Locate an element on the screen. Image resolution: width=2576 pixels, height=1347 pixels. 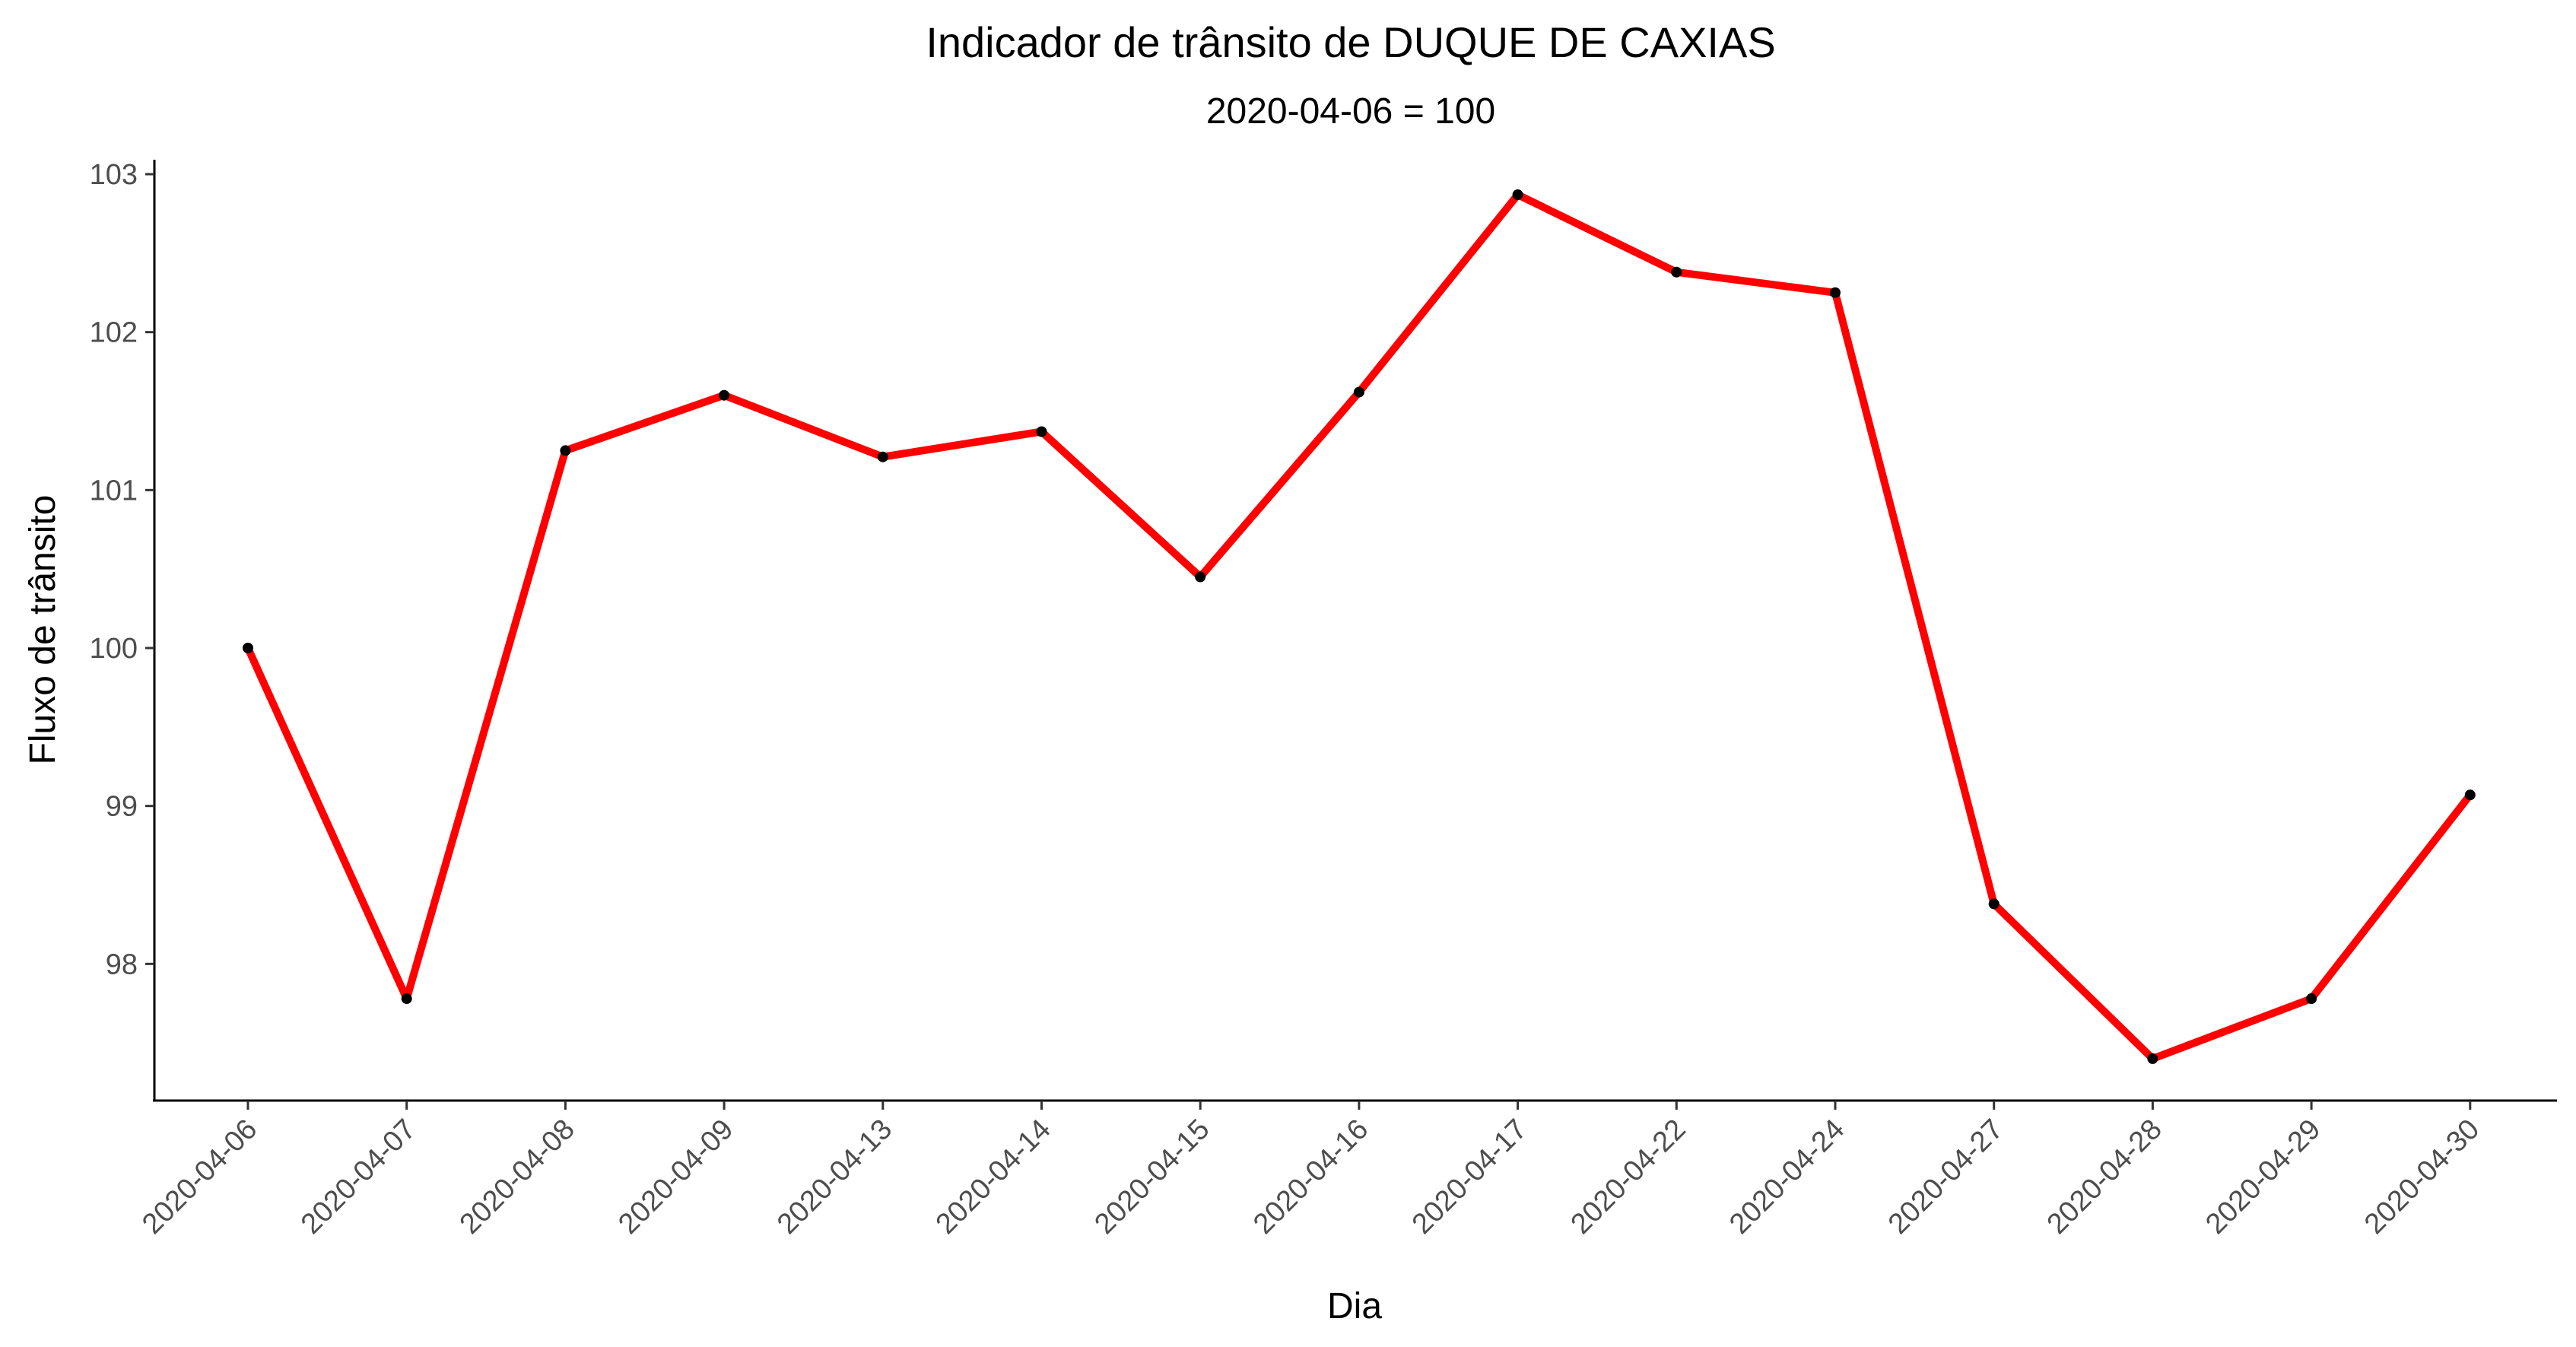
y-tick-label: 99 is located at coordinates (122, 807).